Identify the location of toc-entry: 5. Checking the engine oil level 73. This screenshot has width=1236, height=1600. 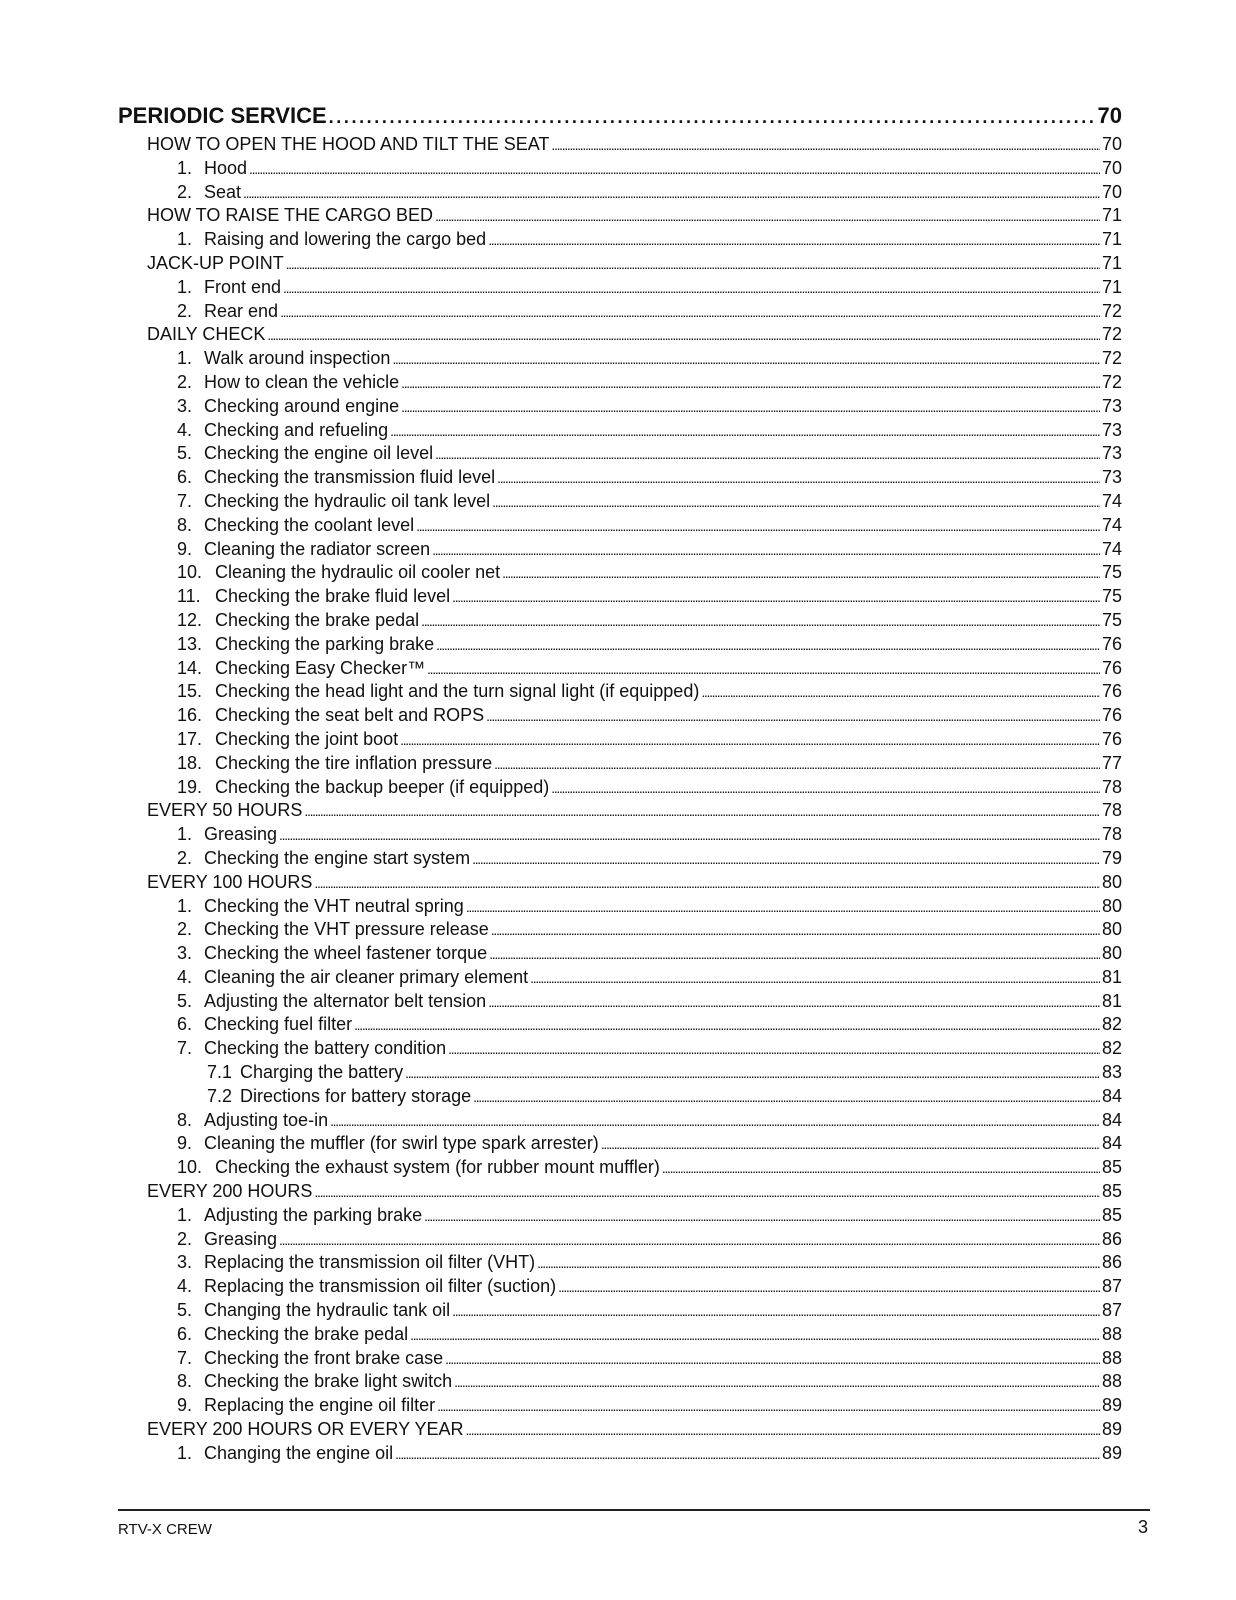
(620, 454).